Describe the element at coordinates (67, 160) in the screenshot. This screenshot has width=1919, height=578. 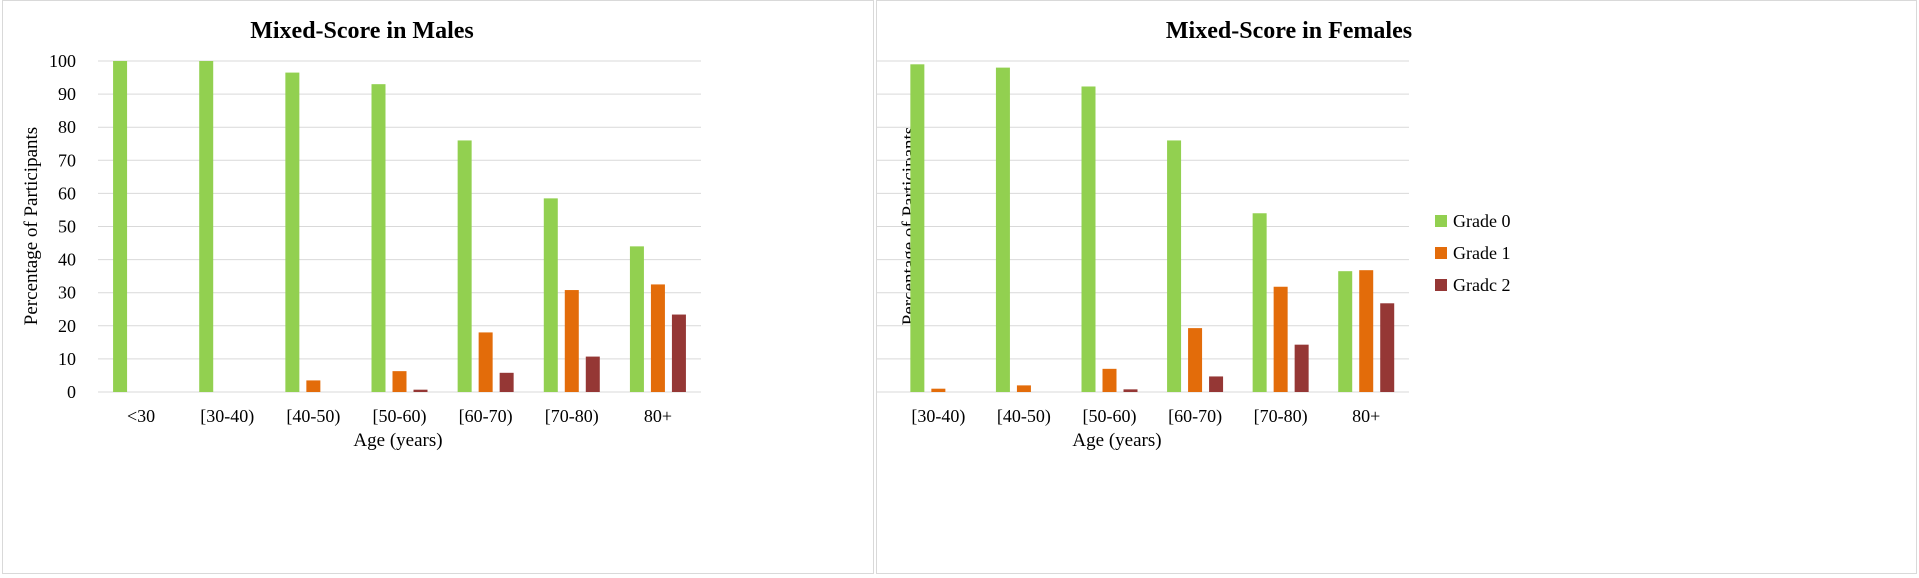
I see `y-tick-label: 70` at that location.